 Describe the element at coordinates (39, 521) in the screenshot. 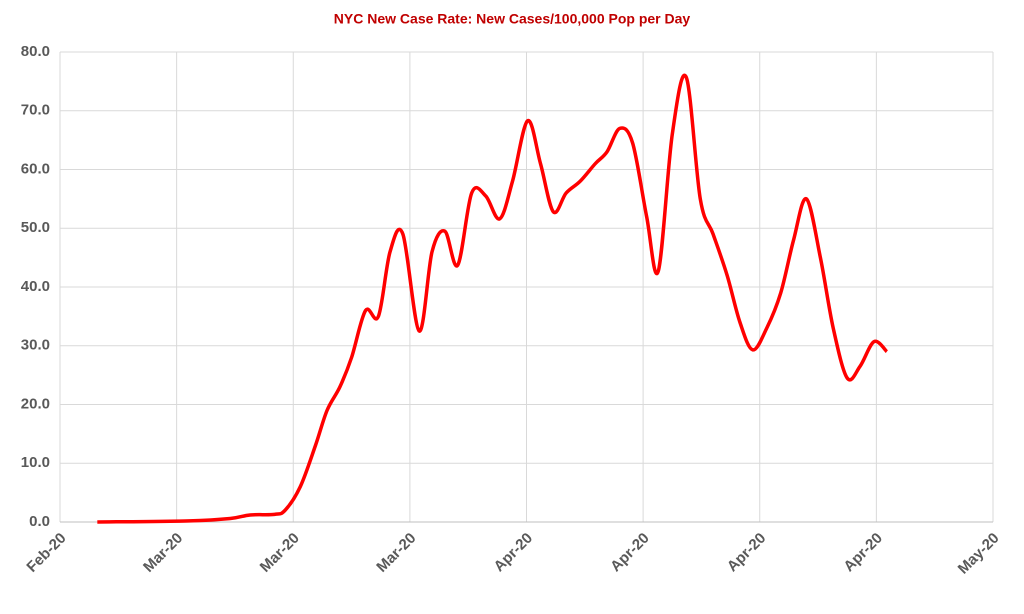

I see `y-tick-label: 0.0` at that location.